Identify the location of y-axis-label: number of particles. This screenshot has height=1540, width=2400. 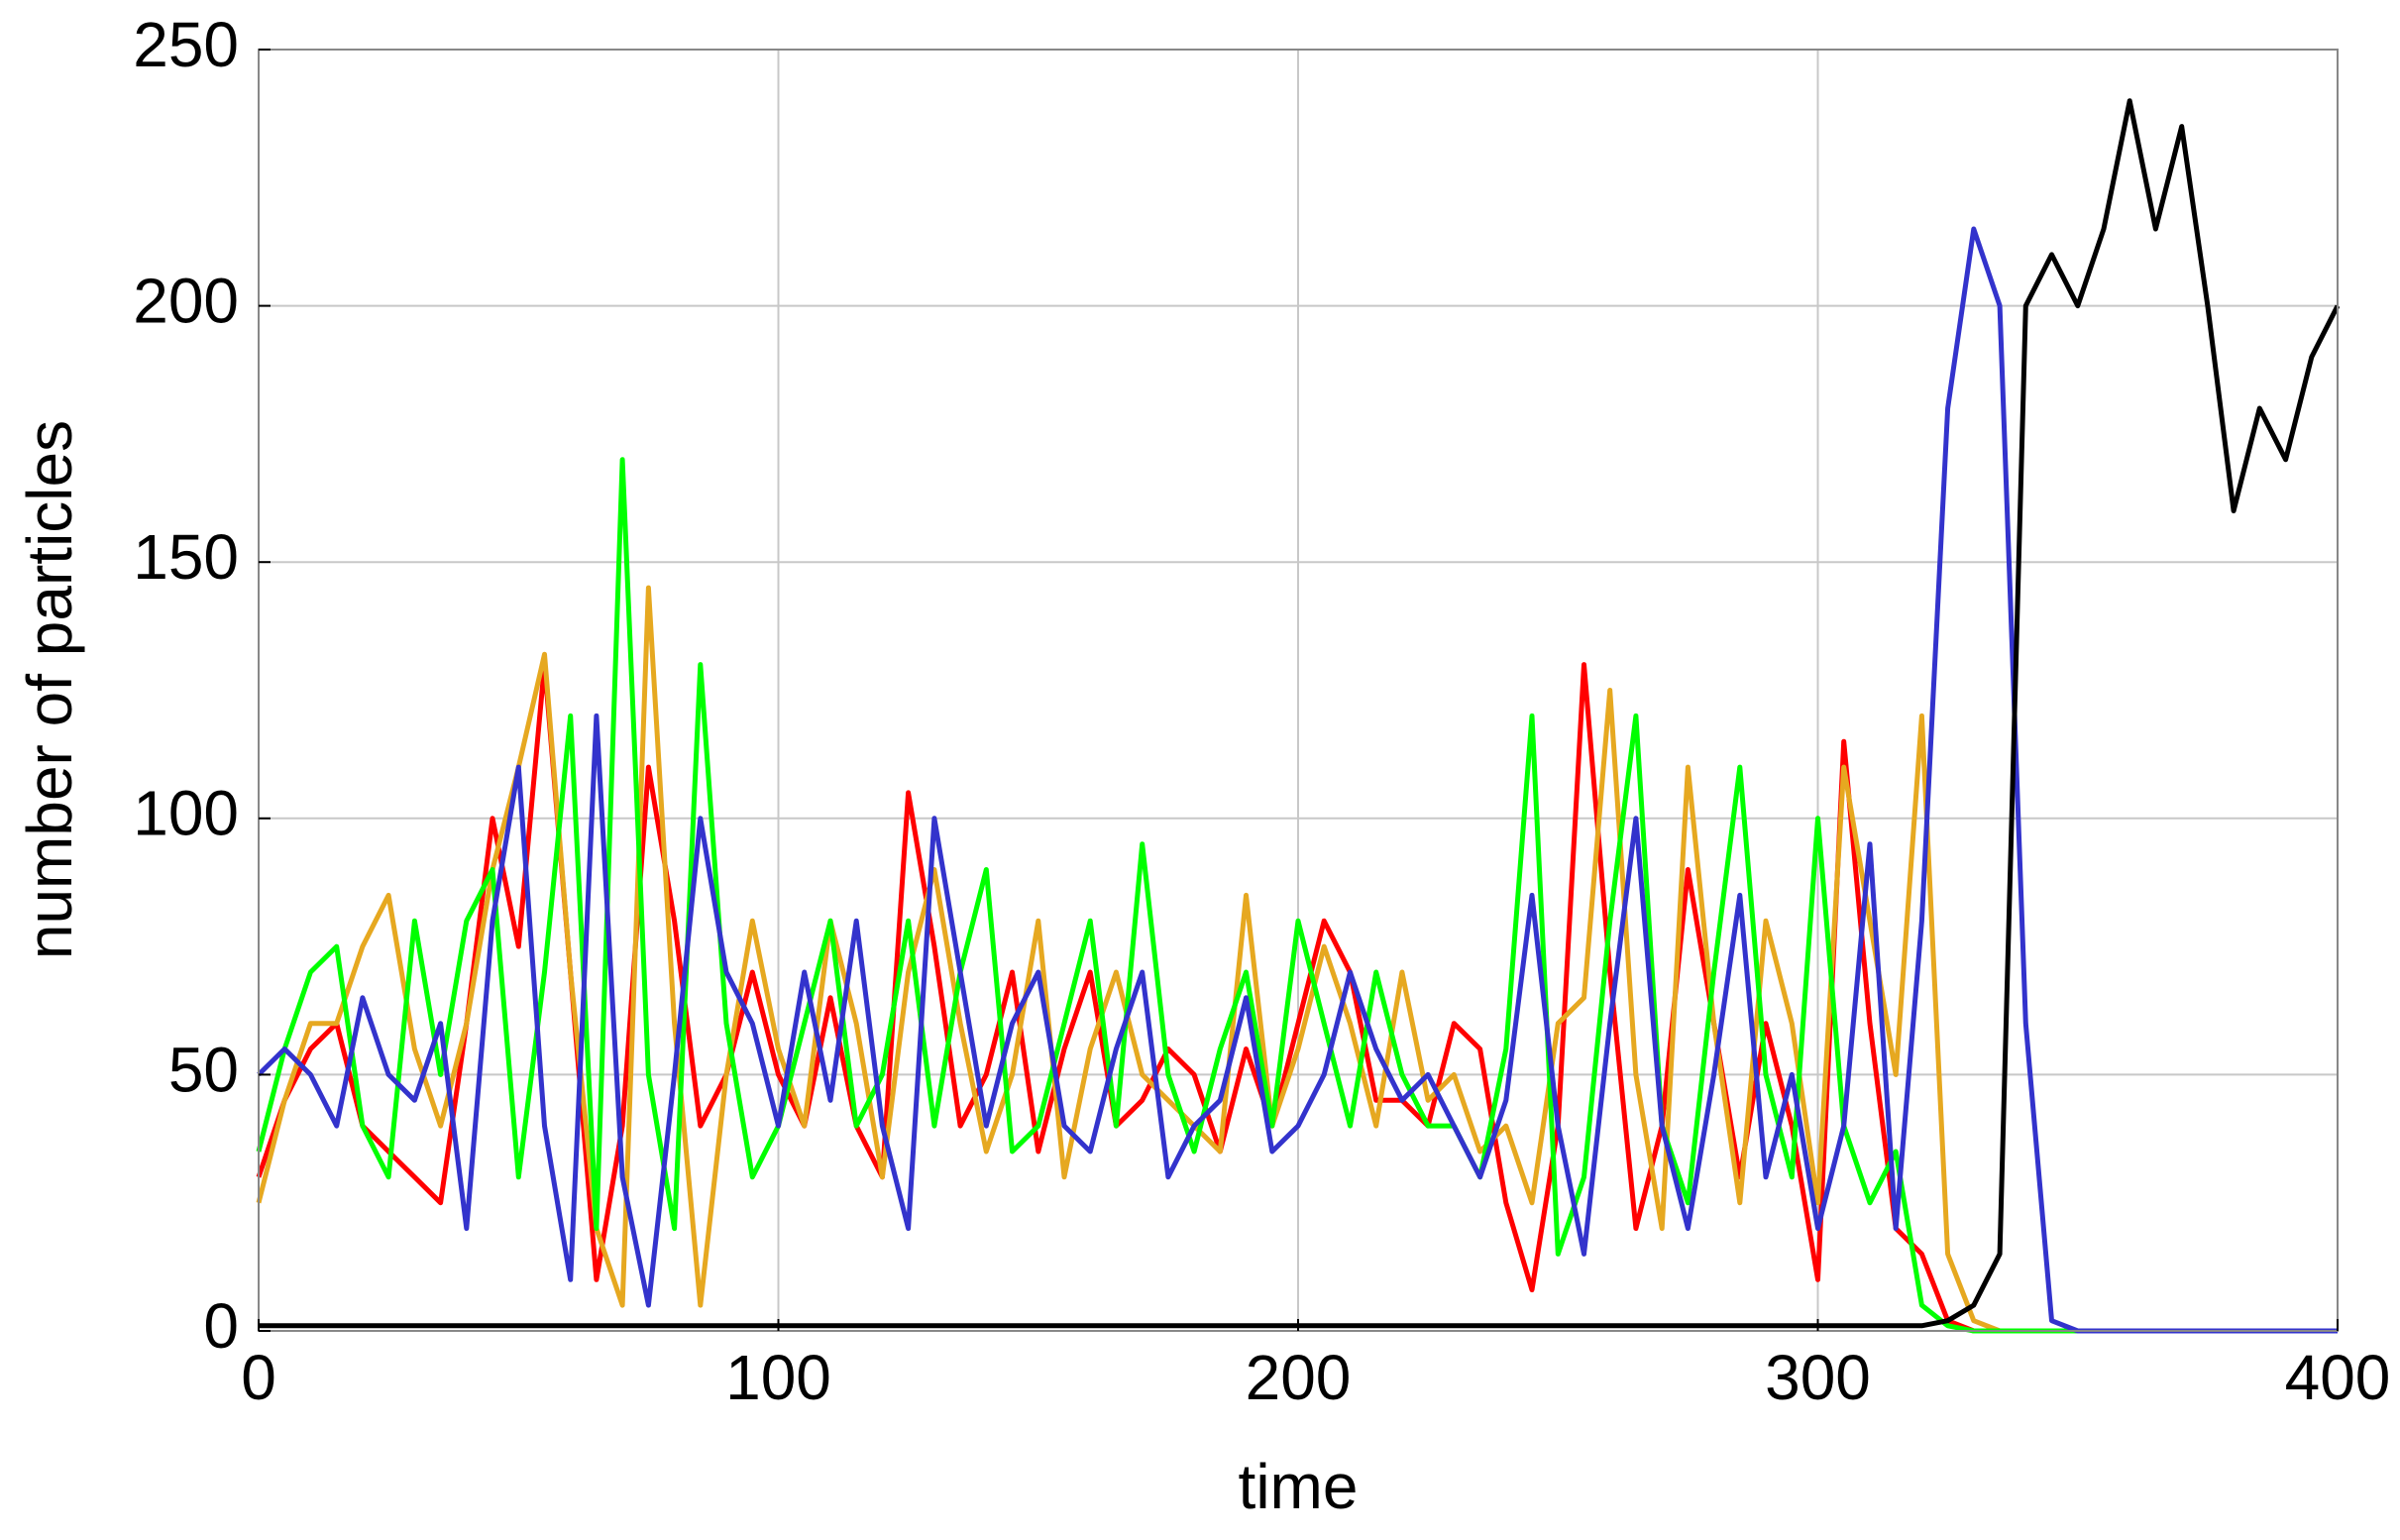
(50, 689).